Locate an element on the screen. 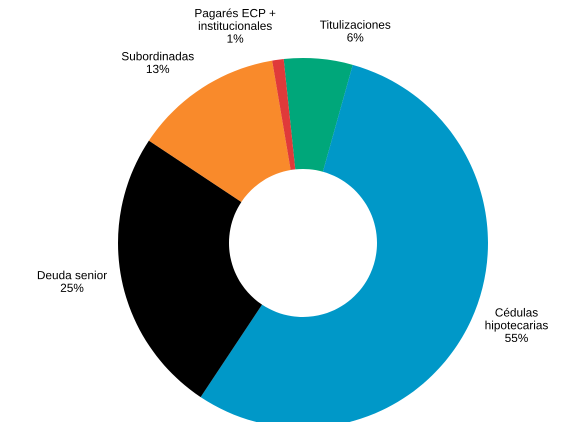 Image resolution: width=587 pixels, height=422 pixels. slice-label: Titulizaciones is located at coordinates (355, 24).